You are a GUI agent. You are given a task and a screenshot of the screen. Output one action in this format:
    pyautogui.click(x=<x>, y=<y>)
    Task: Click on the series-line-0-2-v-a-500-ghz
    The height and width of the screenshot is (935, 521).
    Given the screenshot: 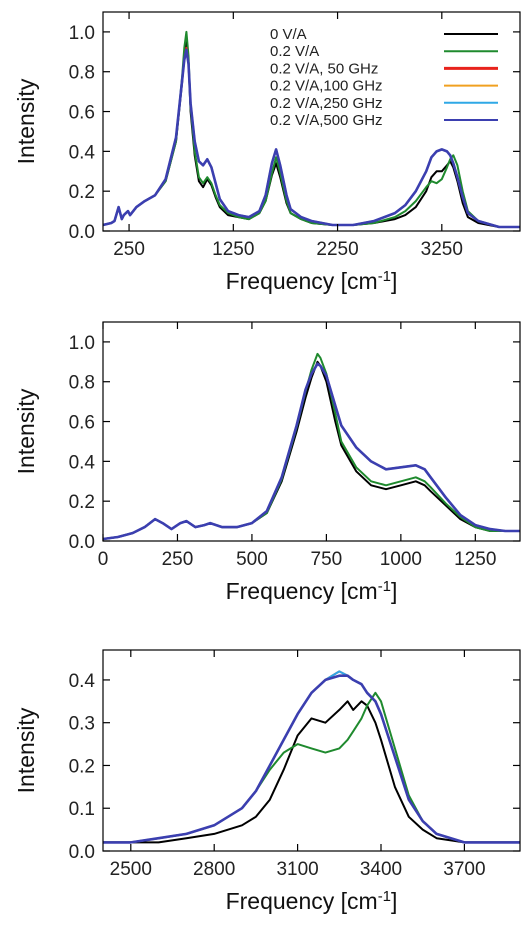 What is the action you would take?
    pyautogui.click(x=311, y=759)
    